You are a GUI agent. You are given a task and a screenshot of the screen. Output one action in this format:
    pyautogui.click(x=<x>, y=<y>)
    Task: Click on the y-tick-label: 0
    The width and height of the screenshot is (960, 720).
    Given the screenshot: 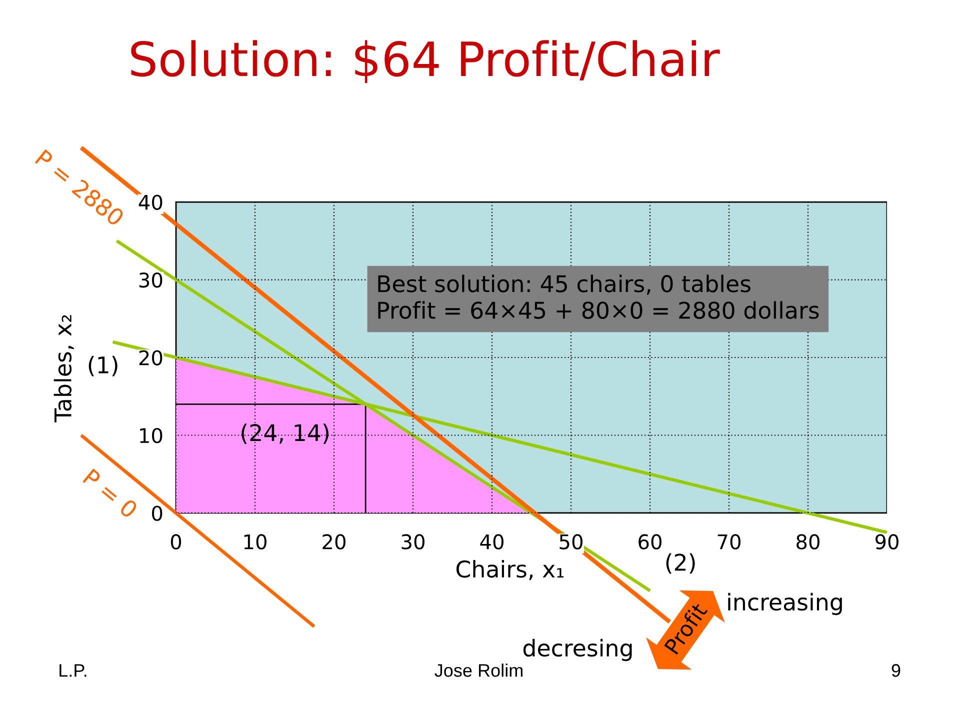 What is the action you would take?
    pyautogui.click(x=157, y=513)
    